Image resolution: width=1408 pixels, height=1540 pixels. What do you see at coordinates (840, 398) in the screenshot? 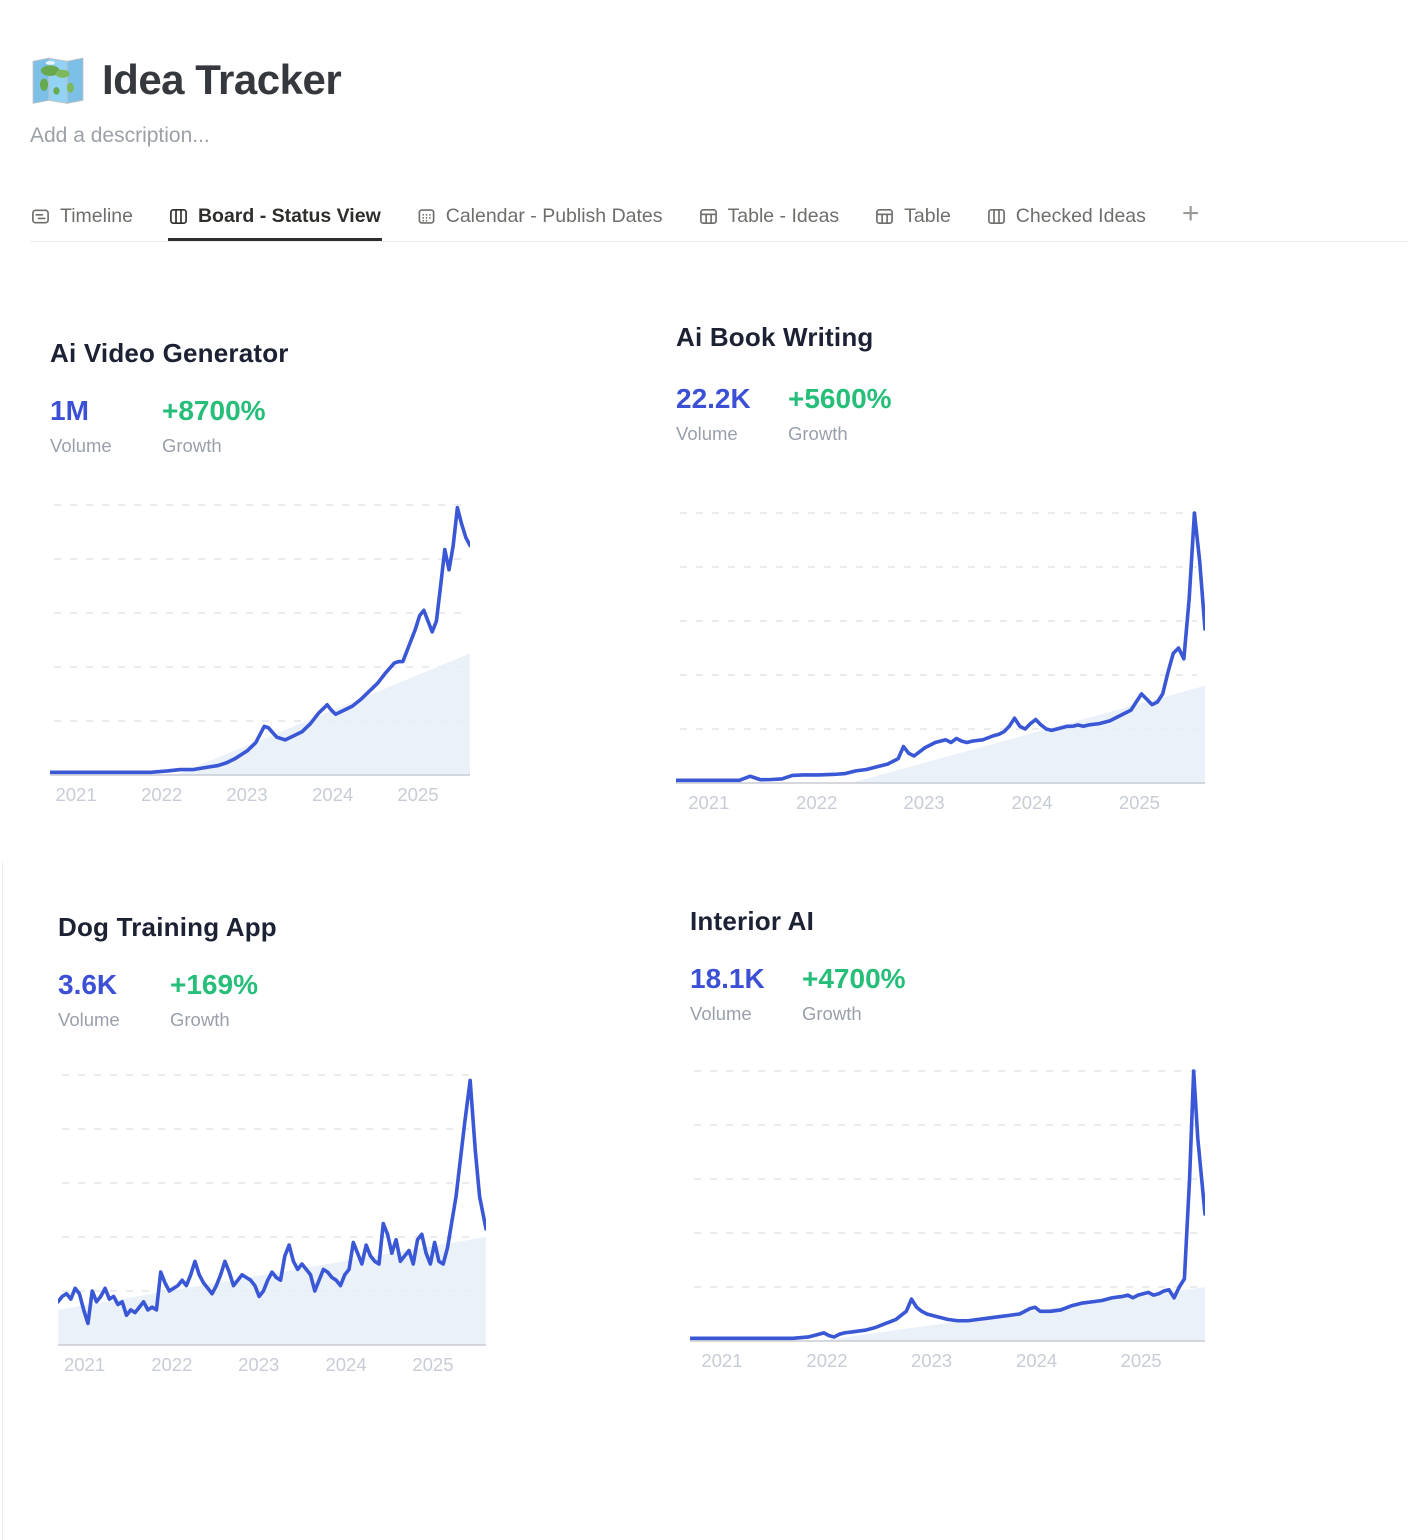
I see `growth-value: +5600%` at bounding box center [840, 398].